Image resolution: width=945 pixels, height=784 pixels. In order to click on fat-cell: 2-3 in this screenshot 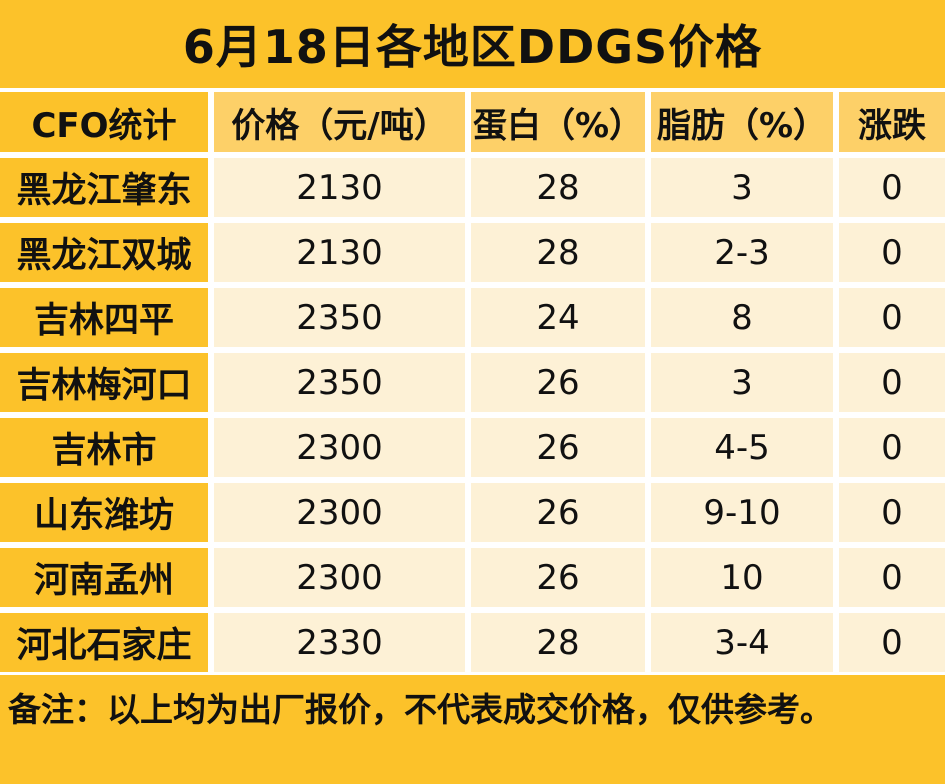, I will do `click(745, 255)`.